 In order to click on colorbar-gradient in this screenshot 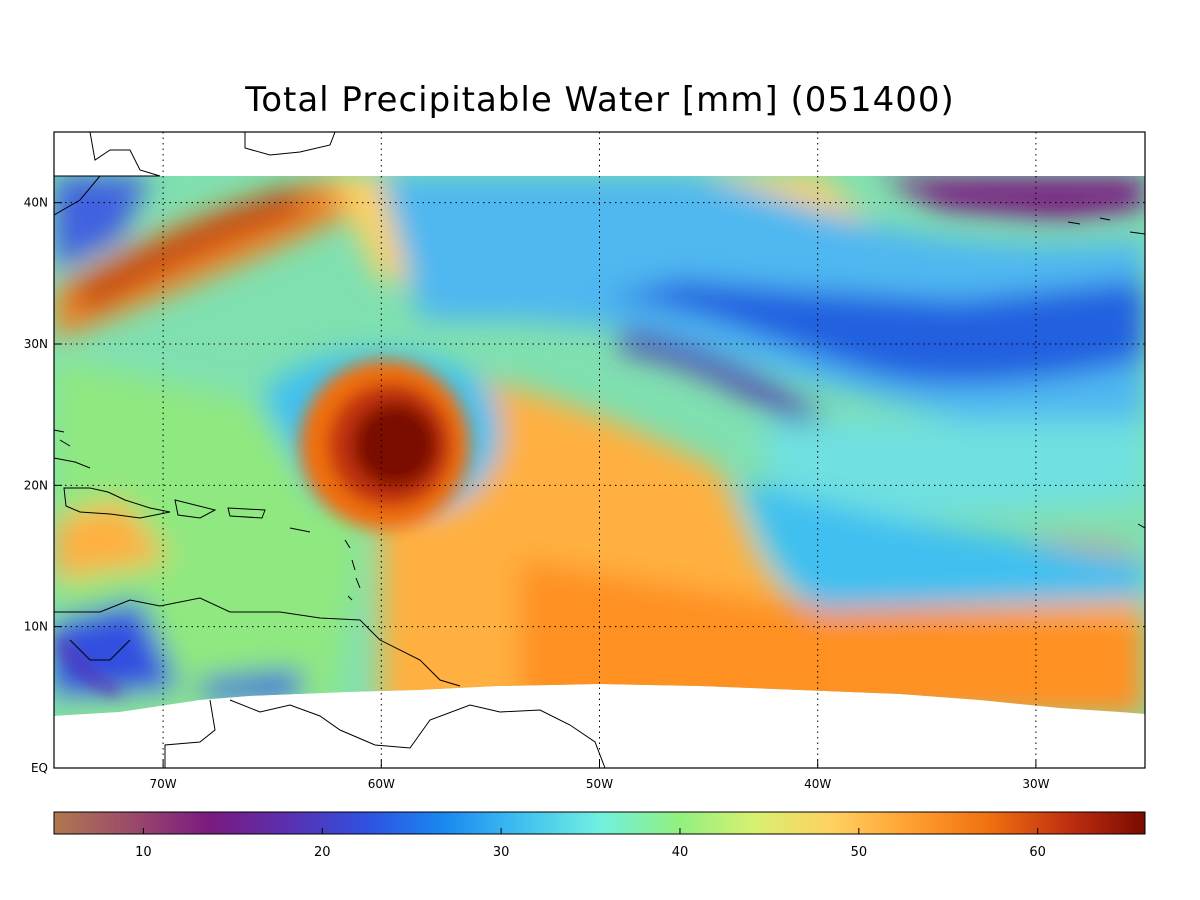, I will do `click(599, 823)`.